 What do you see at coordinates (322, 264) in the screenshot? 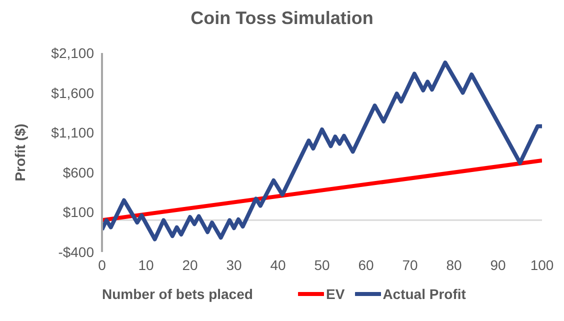
I see `x-tick-label: 50` at bounding box center [322, 264].